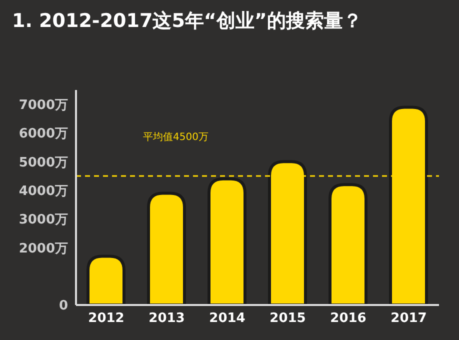 This screenshot has height=340, width=459. I want to click on x-tick-label: 2012, so click(106, 318).